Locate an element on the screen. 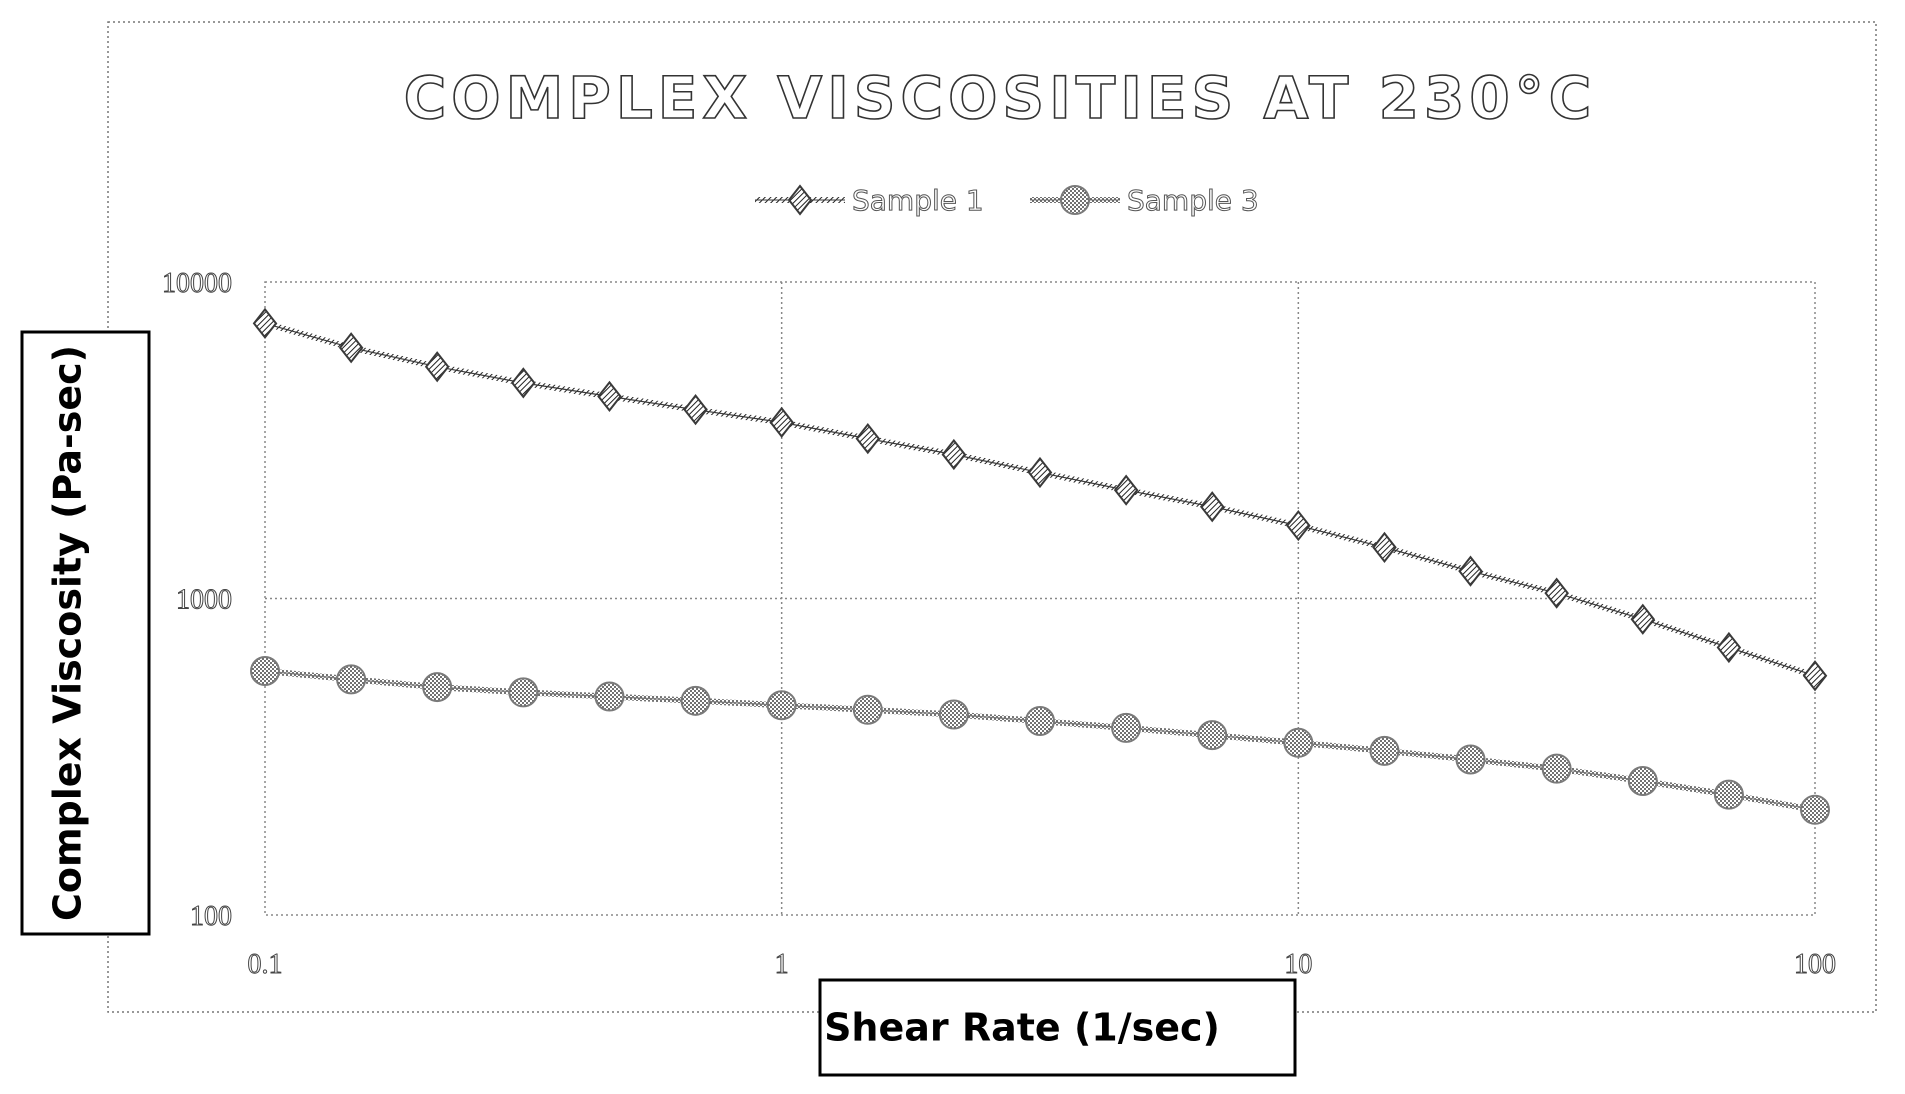 The image size is (1905, 1094). x-tick-label: 100 is located at coordinates (1815, 964).